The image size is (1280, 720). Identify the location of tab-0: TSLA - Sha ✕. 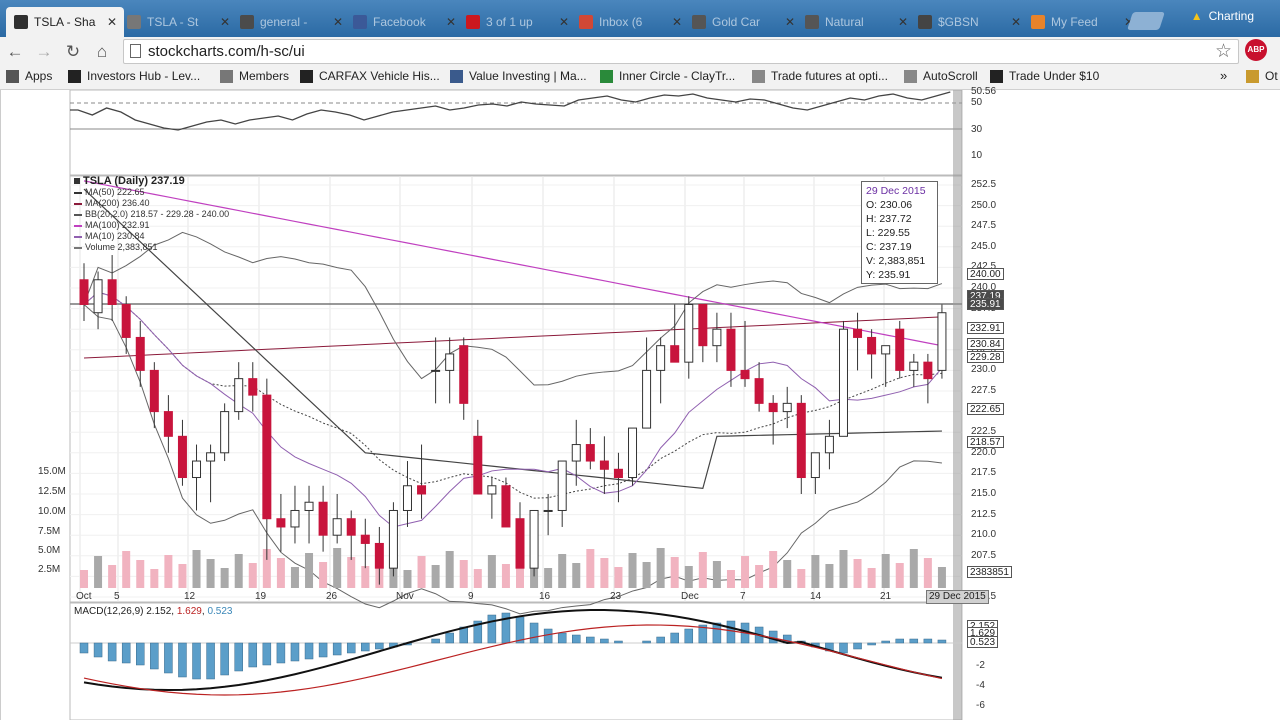
(65, 22).